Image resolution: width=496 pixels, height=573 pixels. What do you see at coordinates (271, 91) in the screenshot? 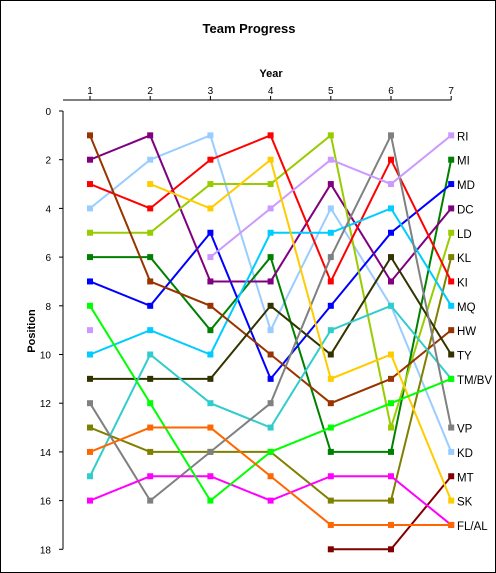
I see `x-tick-label: 4` at bounding box center [271, 91].